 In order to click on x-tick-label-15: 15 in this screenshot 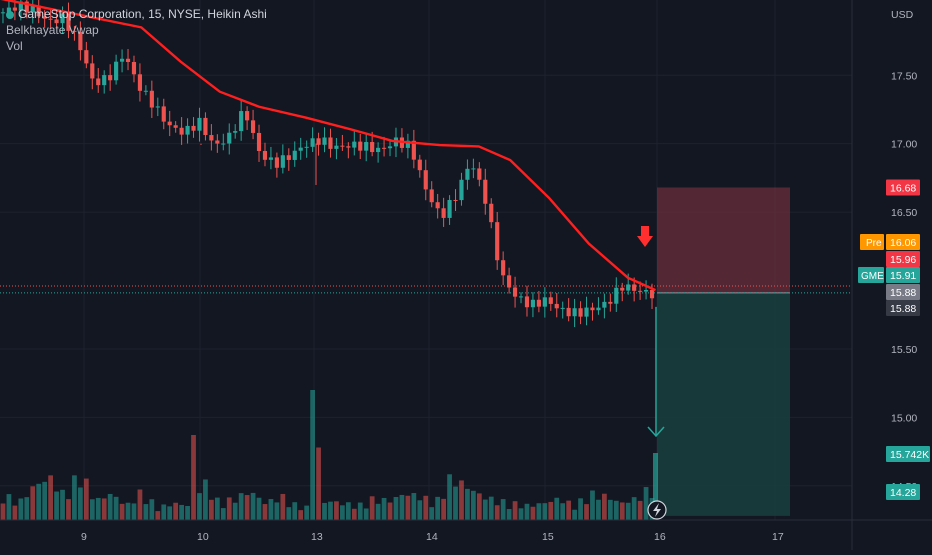, I will do `click(548, 537)`.